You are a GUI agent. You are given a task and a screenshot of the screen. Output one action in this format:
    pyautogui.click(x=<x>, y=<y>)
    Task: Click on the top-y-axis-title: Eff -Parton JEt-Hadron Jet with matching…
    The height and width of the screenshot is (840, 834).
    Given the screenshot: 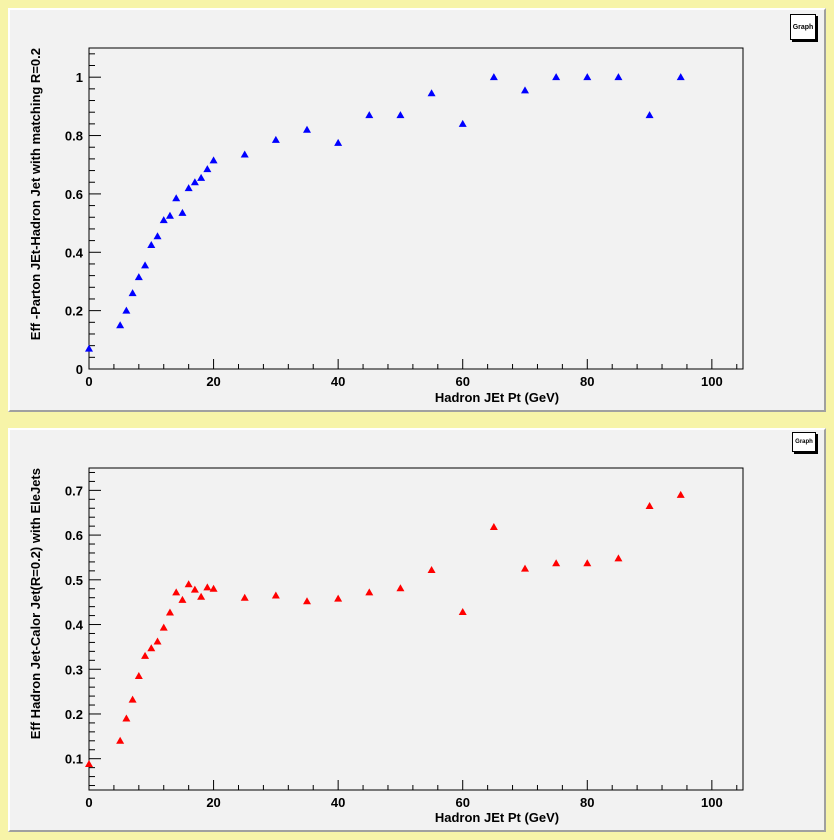 What is the action you would take?
    pyautogui.click(x=35, y=194)
    